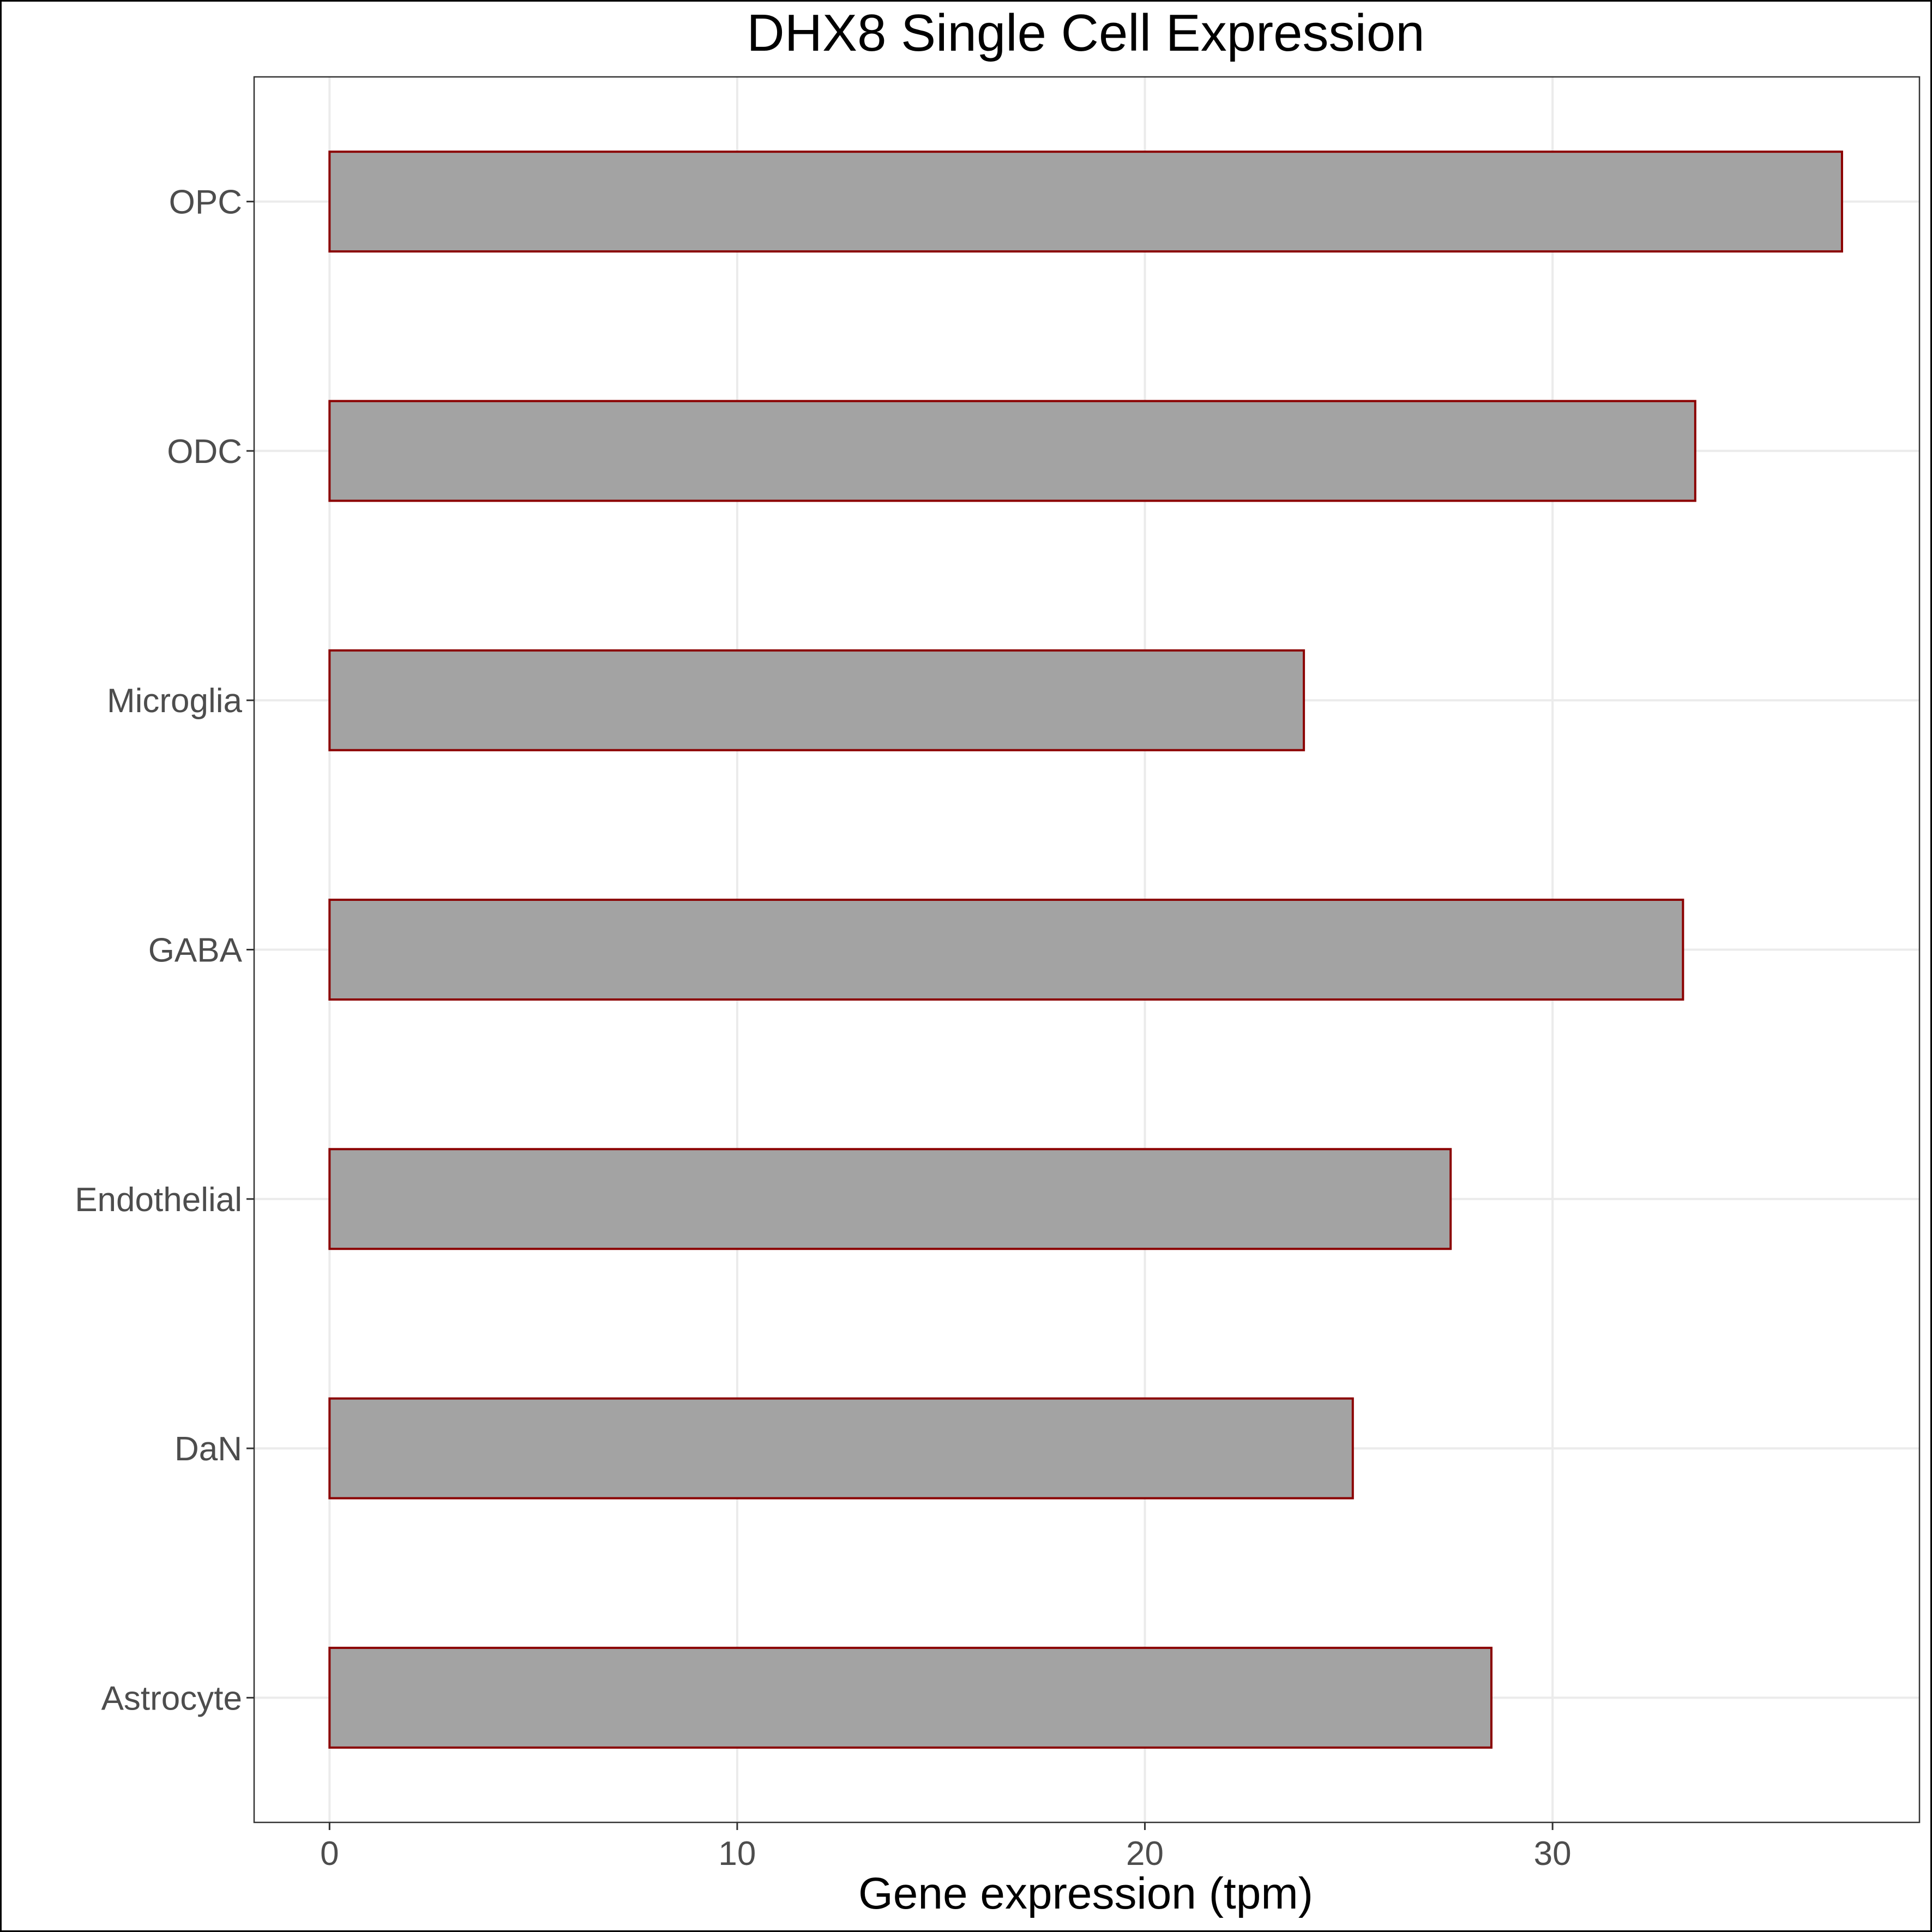 The image size is (1932, 1932). I want to click on y-tick-label: GABA, so click(195, 951).